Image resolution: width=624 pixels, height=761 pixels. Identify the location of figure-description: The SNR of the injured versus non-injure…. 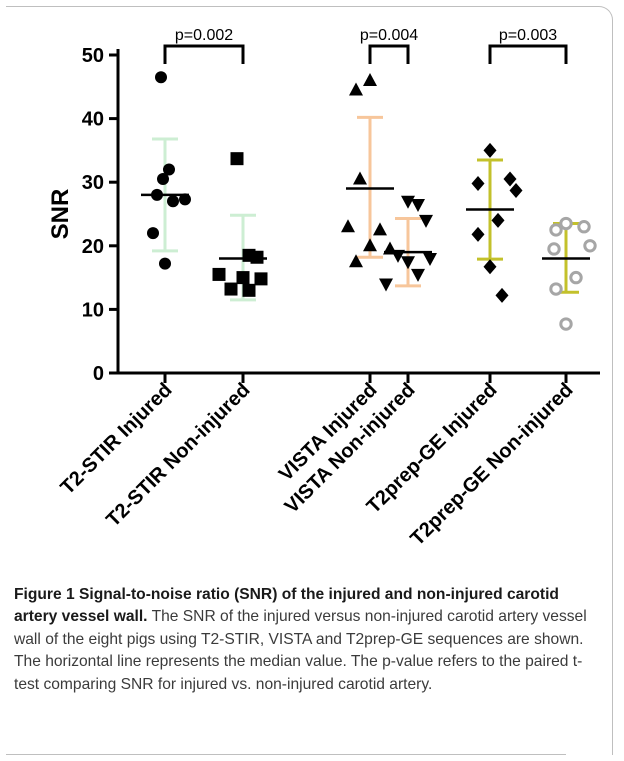
(300, 650).